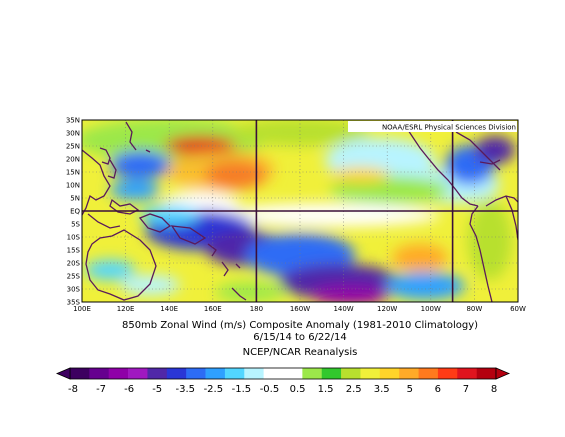 This screenshot has height=437, width=565. I want to click on lat-tick-label: 20S, so click(74, 264).